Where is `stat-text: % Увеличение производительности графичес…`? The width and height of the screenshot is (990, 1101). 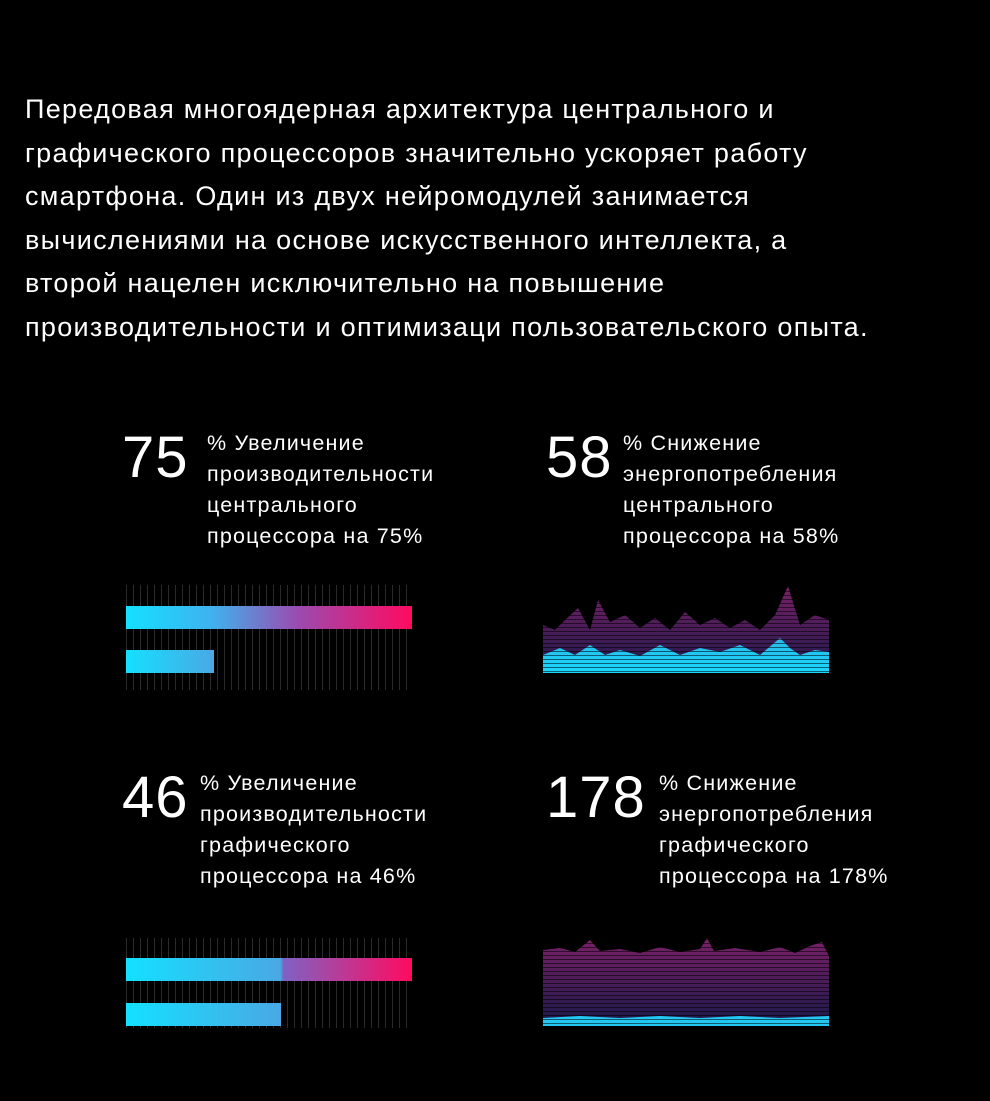
stat-text: % Увеличение производительности графичес… is located at coordinates (314, 829).